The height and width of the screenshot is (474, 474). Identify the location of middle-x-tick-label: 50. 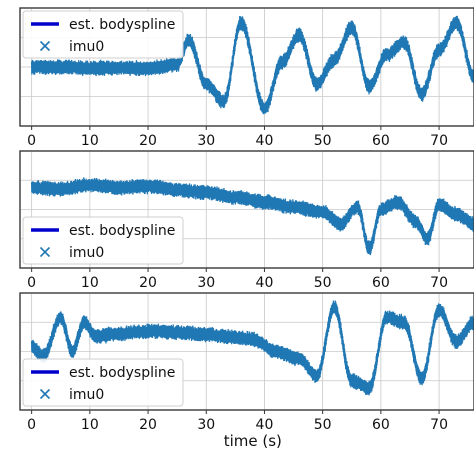
(323, 283).